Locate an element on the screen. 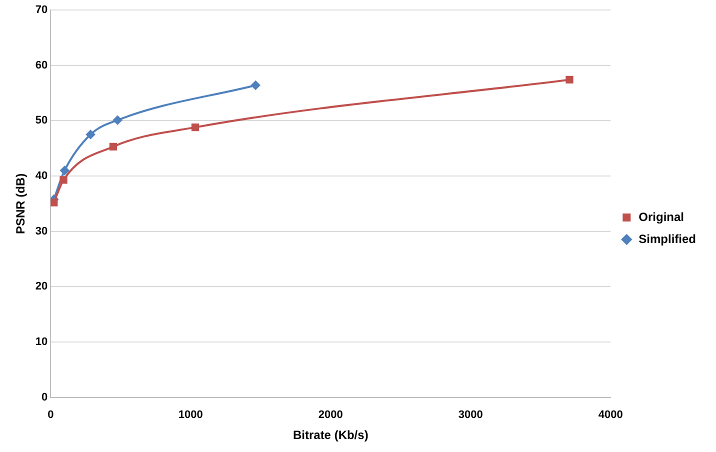 The width and height of the screenshot is (716, 452). x-tick-label: 3000 is located at coordinates (470, 415).